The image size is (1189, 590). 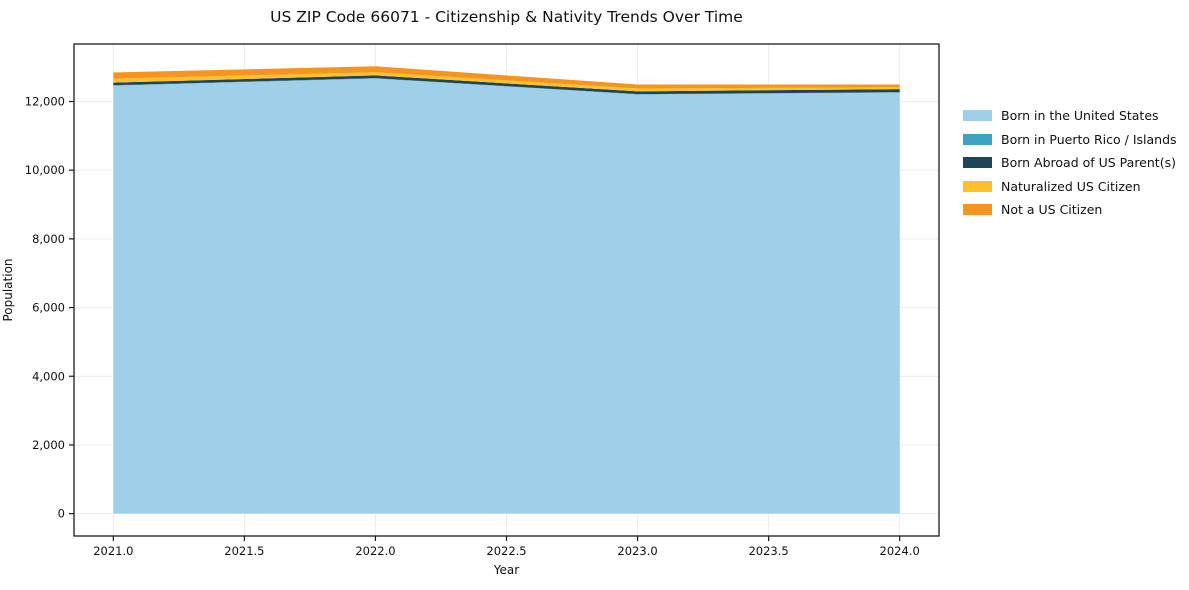 What do you see at coordinates (1052, 210) in the screenshot?
I see `legend-item-label: Not a US Citizen` at bounding box center [1052, 210].